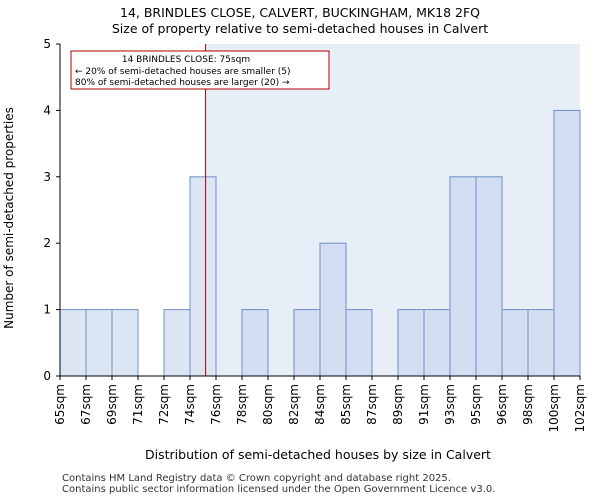 This screenshot has height=504, width=600. Describe the element at coordinates (242, 404) in the screenshot. I see `x-tick-label: 78sqm` at that location.